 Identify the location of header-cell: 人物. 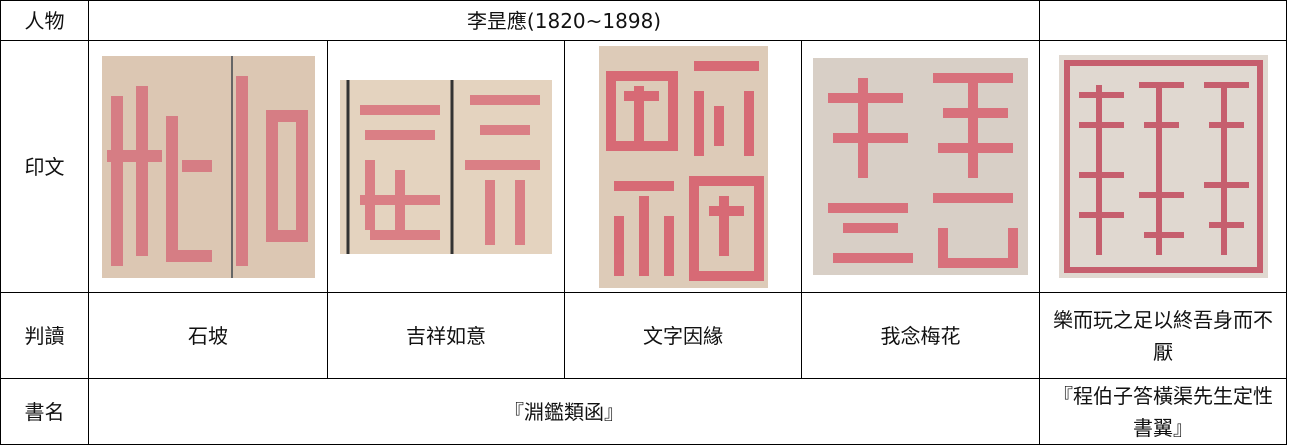
(44, 20).